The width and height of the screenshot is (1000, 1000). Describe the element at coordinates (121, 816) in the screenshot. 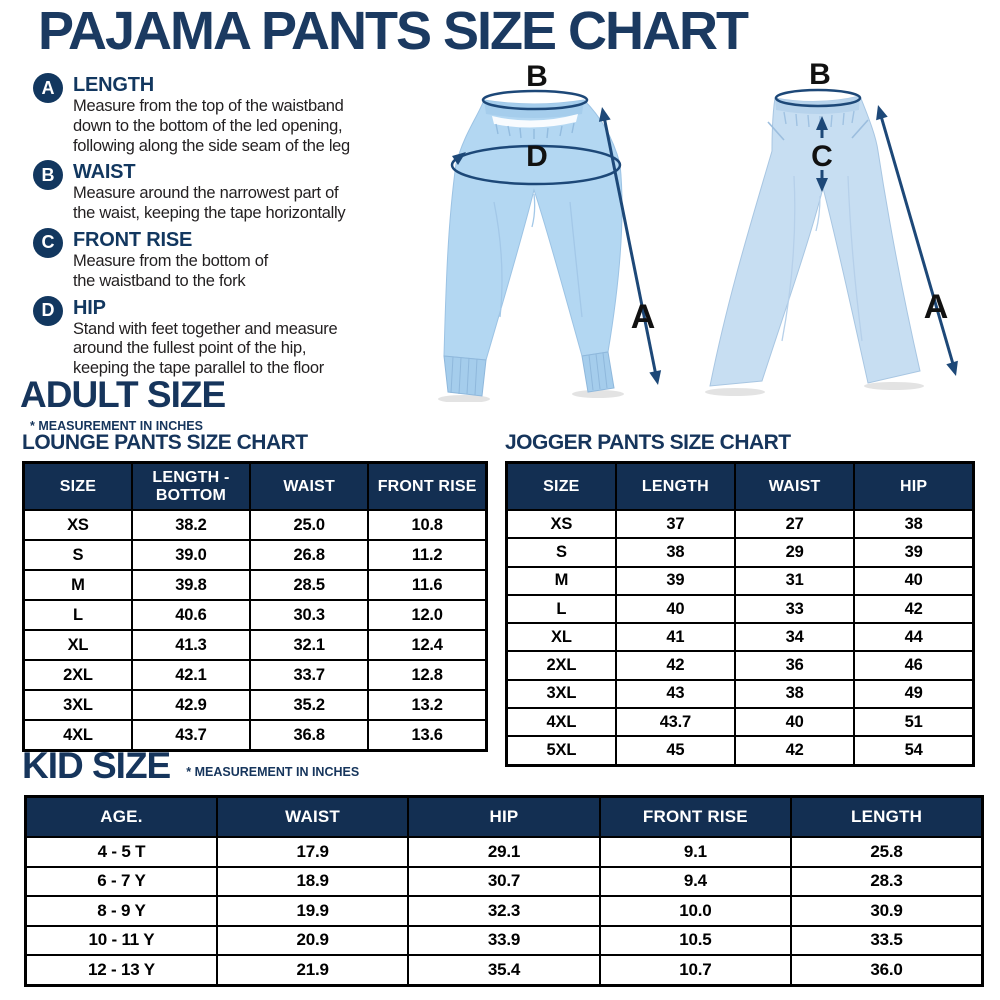

I see `column-header: AGE.` at that location.